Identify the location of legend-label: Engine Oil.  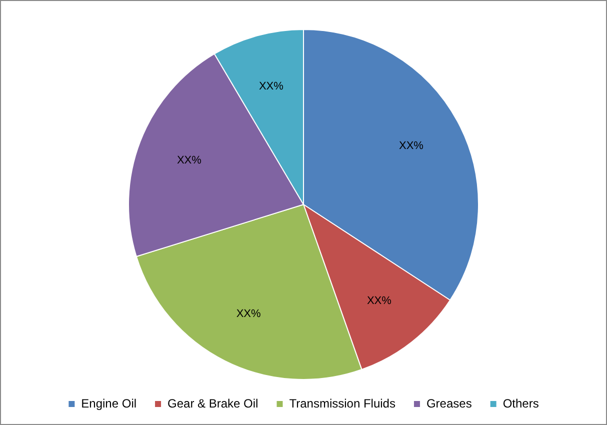
(109, 403).